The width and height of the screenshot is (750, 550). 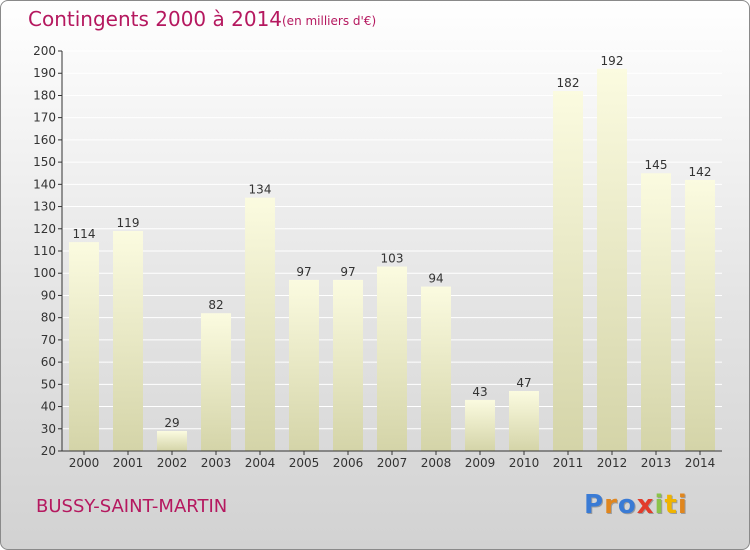 What do you see at coordinates (435, 279) in the screenshot?
I see `bar-value-label: 94` at bounding box center [435, 279].